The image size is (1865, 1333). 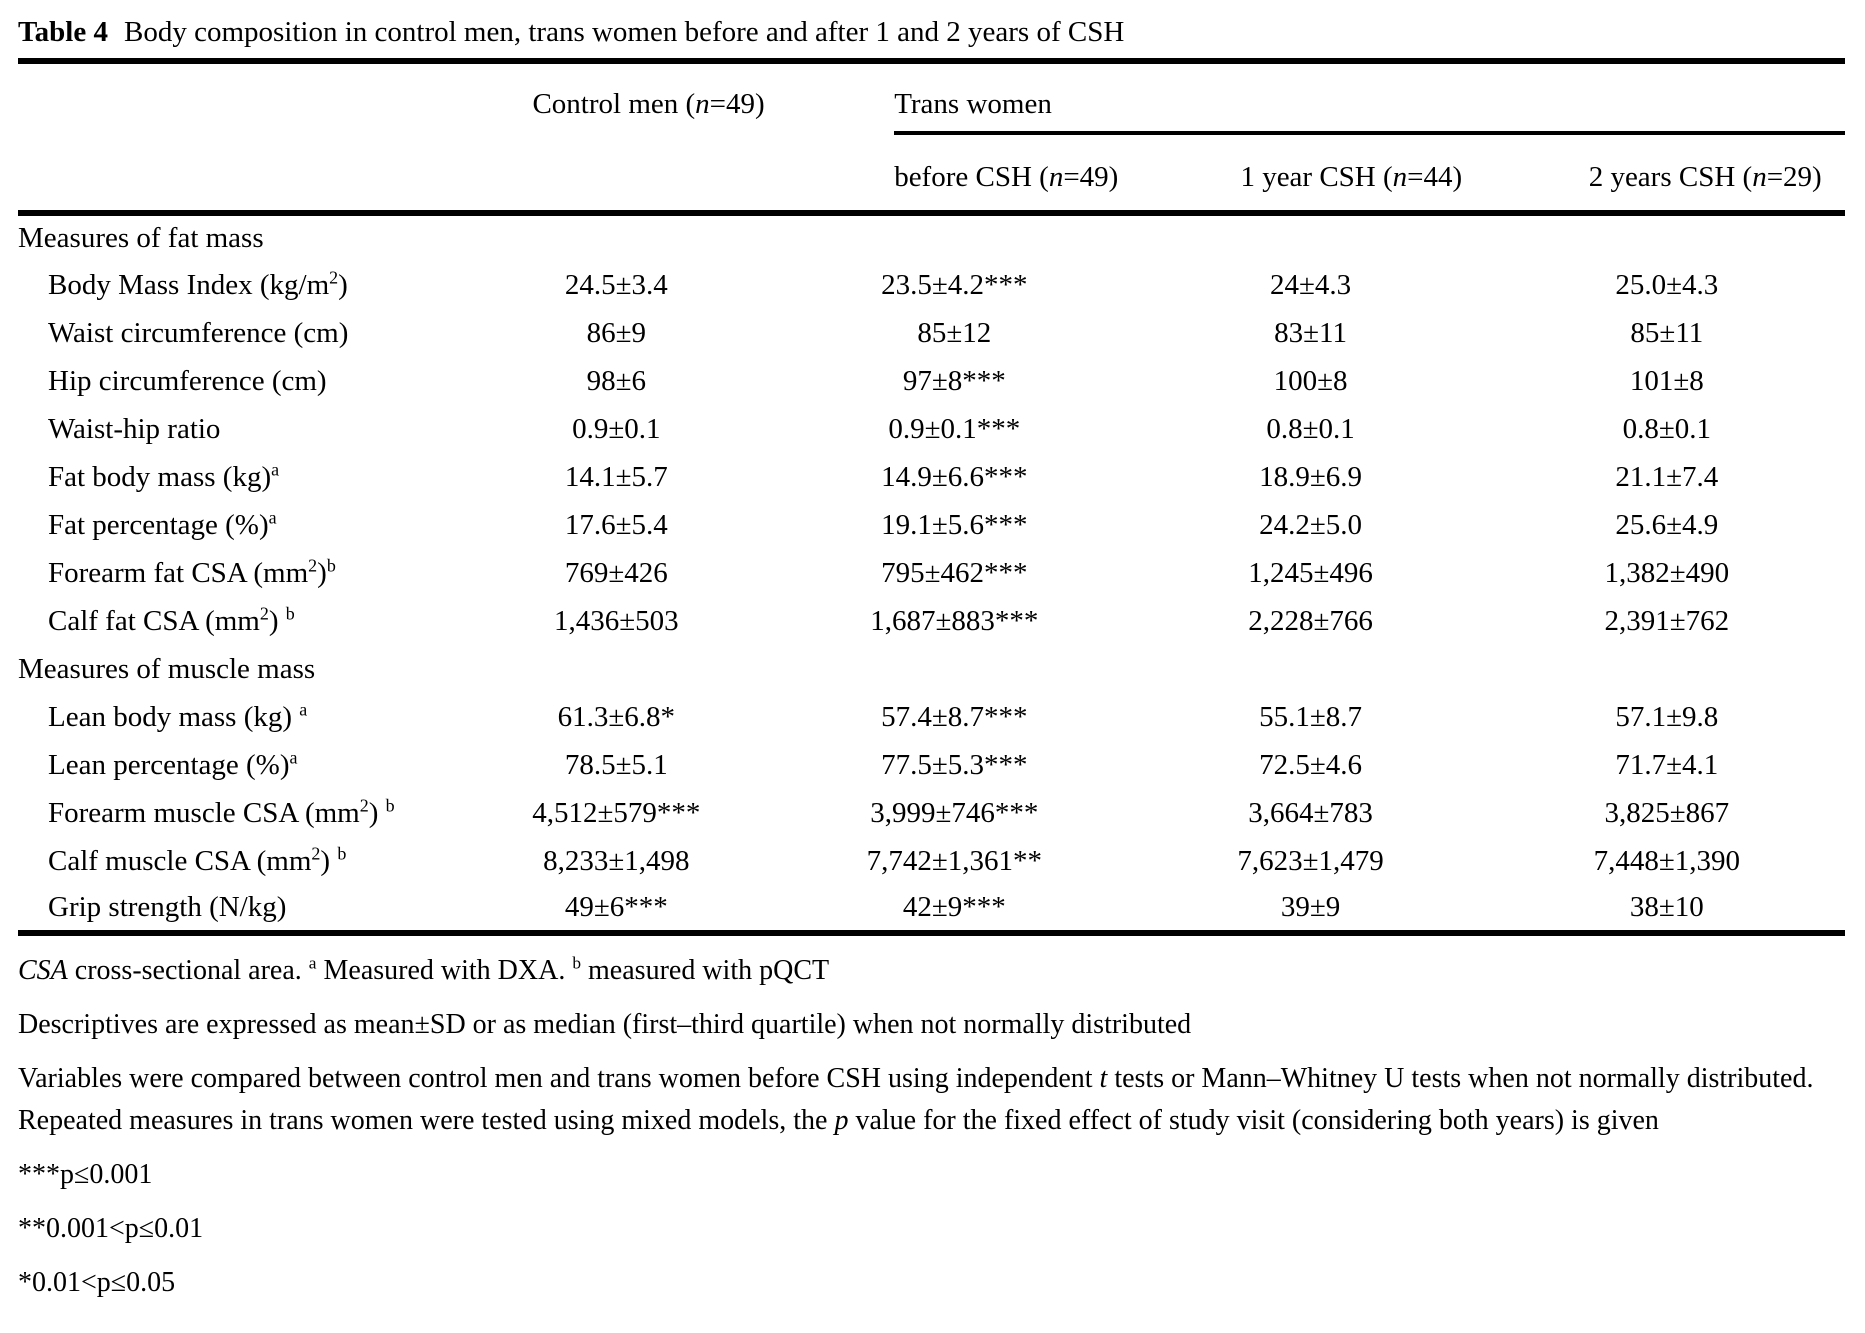 I want to click on col-header-before-csh: before CSH (n=49), so click(x=954, y=176).